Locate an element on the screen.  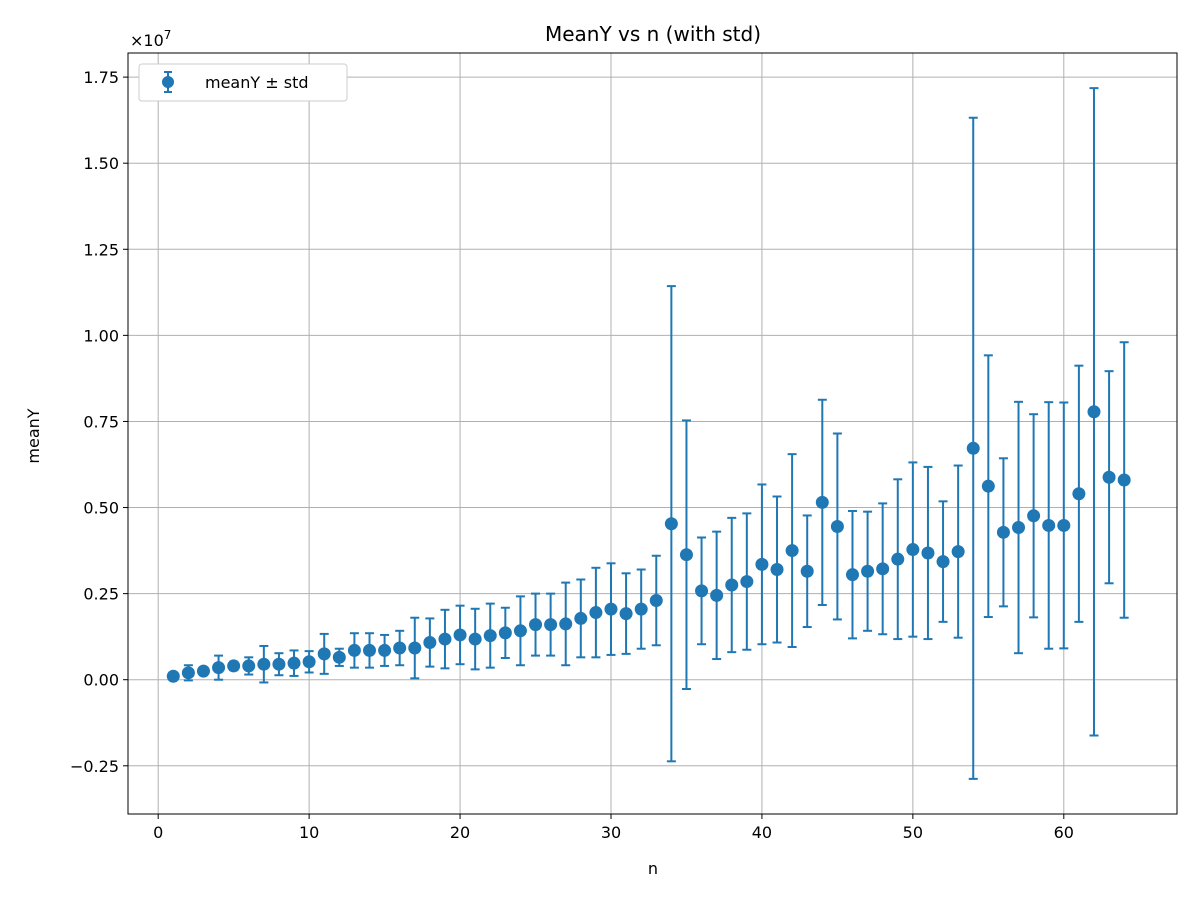
legend-label: meanY ± std is located at coordinates (257, 82).